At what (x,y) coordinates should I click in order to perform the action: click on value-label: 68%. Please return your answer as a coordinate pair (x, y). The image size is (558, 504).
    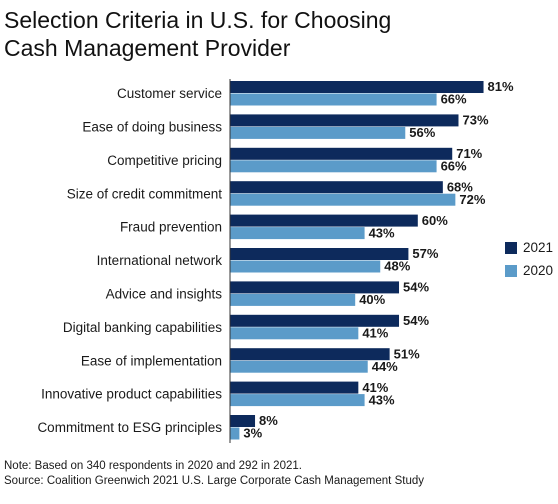
    Looking at the image, I should click on (460, 186).